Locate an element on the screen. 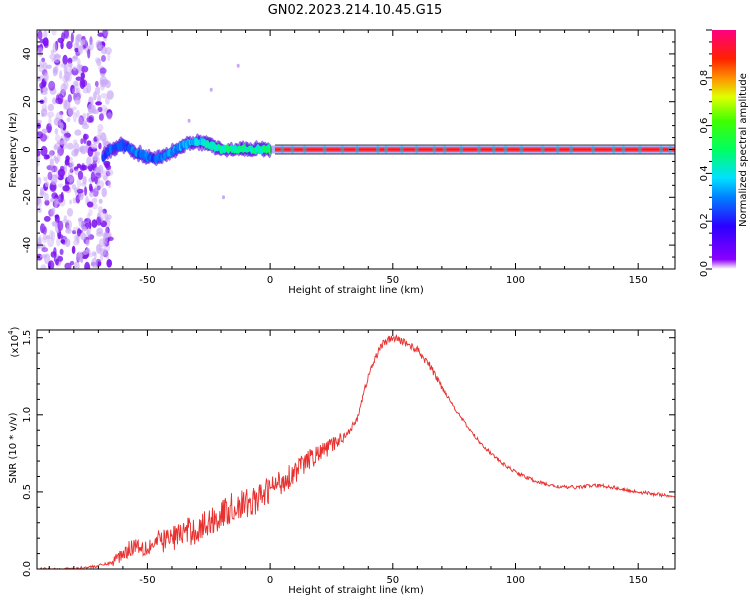 This screenshot has height=600, width=750. y-tick-label: 0 is located at coordinates (27, 149).